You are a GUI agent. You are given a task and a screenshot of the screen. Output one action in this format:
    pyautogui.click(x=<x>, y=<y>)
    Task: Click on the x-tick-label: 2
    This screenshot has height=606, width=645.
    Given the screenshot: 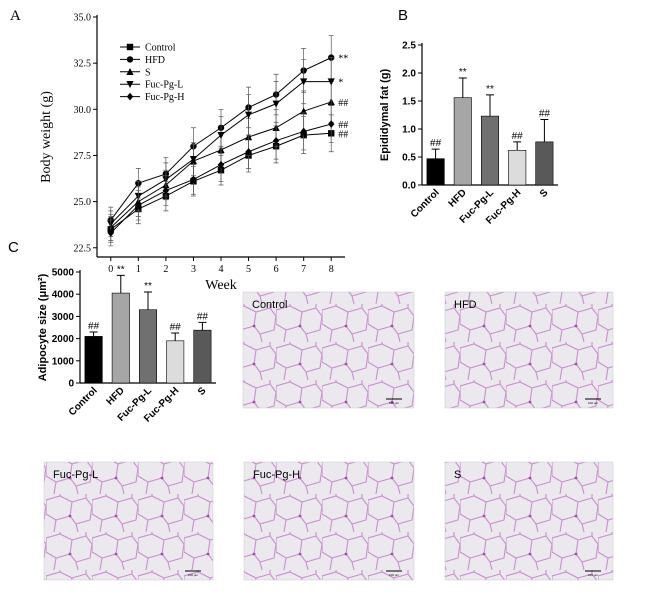 What is the action you would take?
    pyautogui.click(x=165, y=269)
    